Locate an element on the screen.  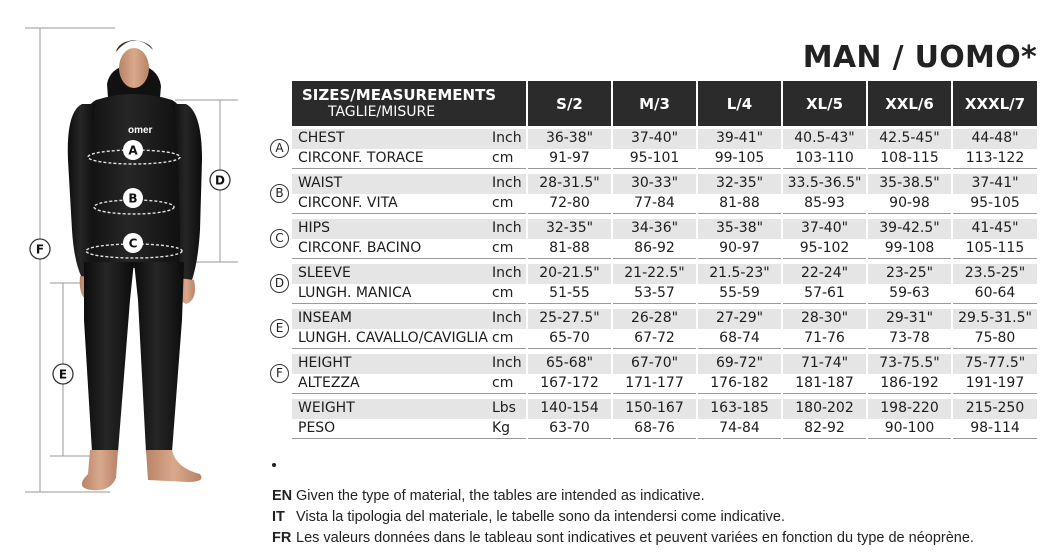
measure-name-en: WAIST is located at coordinates (391, 184).